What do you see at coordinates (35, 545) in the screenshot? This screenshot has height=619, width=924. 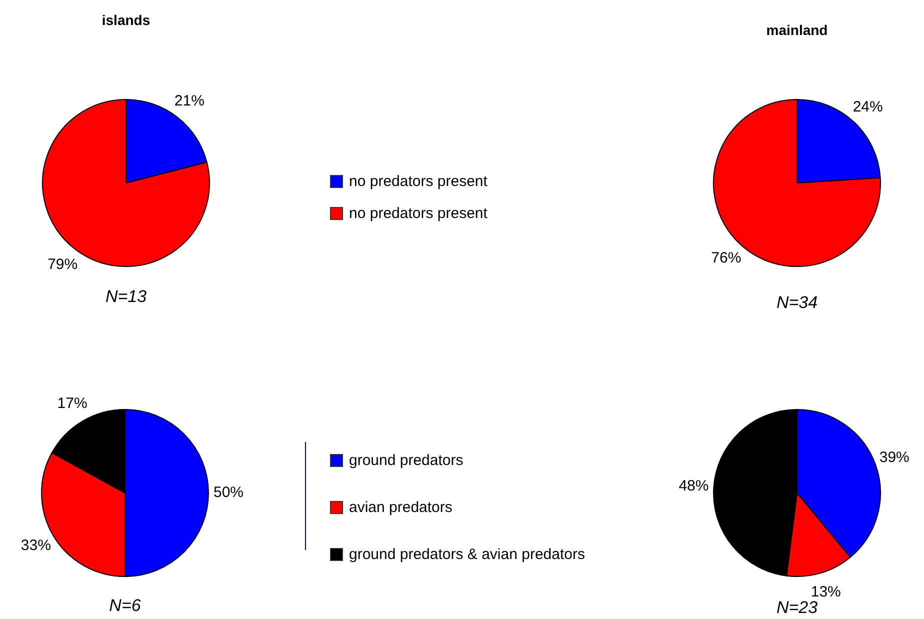 I see `data-label: 33%` at bounding box center [35, 545].